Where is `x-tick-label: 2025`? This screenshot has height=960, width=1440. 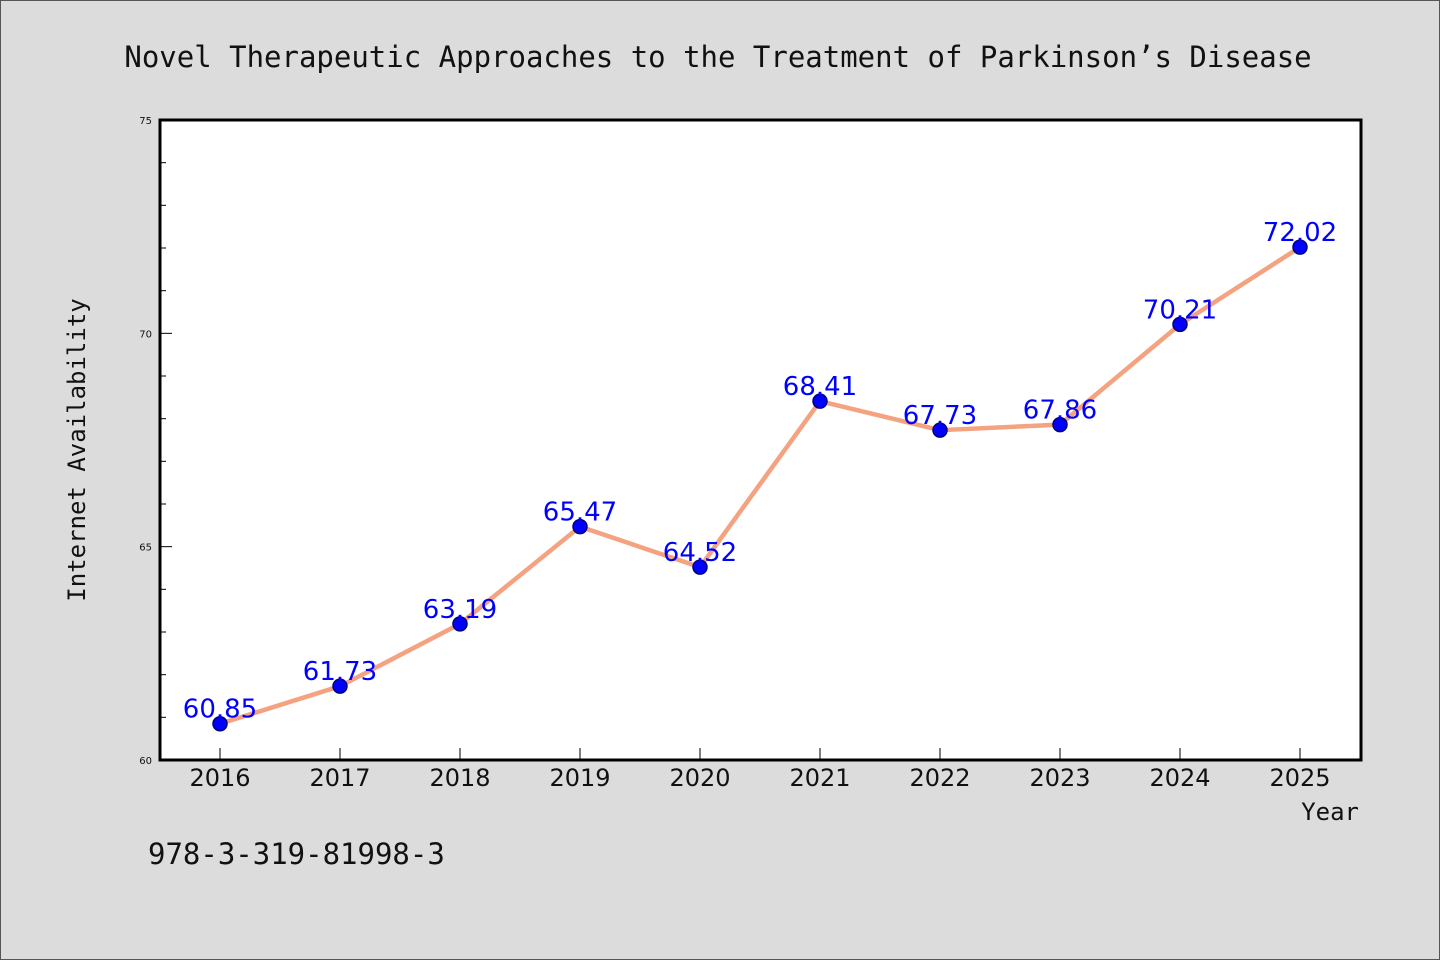 x-tick-label: 2025 is located at coordinates (1299, 778).